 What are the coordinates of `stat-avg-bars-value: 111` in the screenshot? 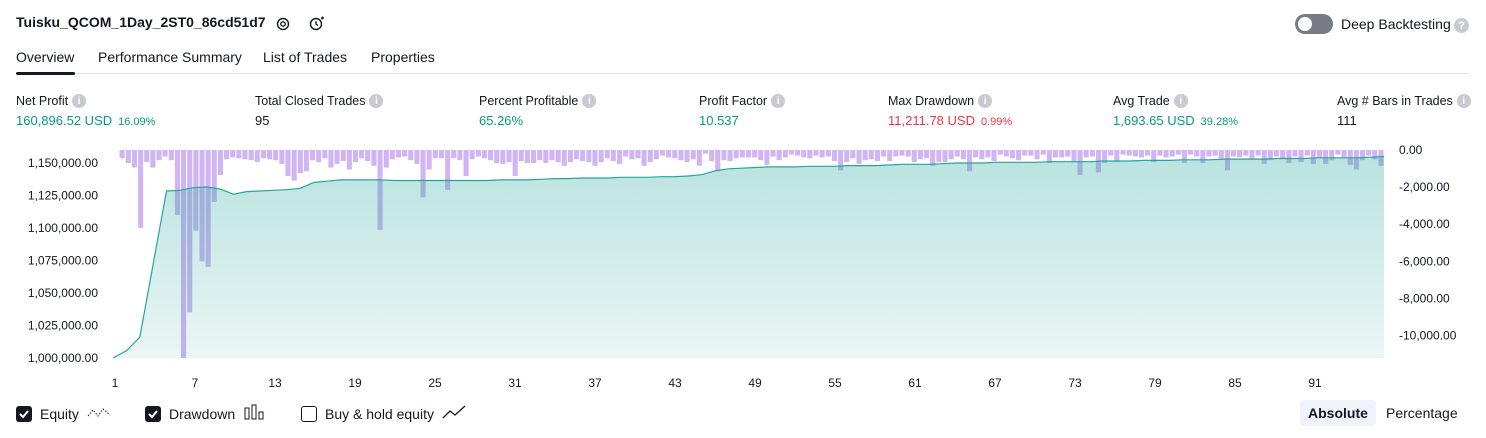 It's located at (1347, 120).